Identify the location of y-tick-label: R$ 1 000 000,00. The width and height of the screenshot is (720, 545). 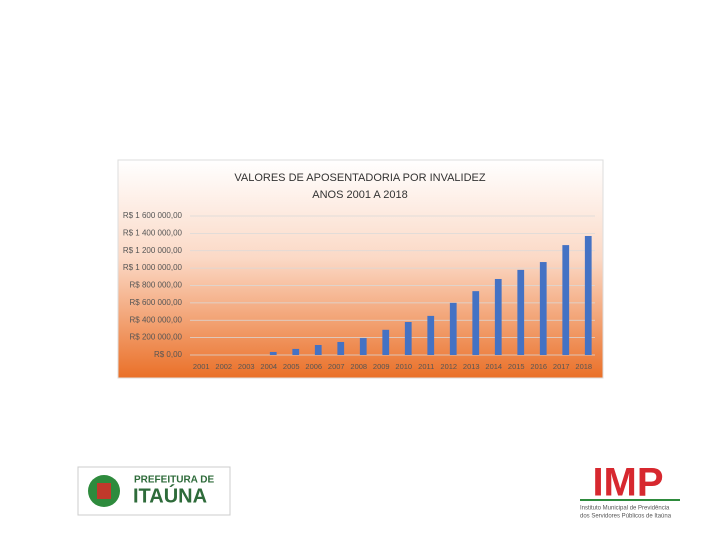
(153, 267).